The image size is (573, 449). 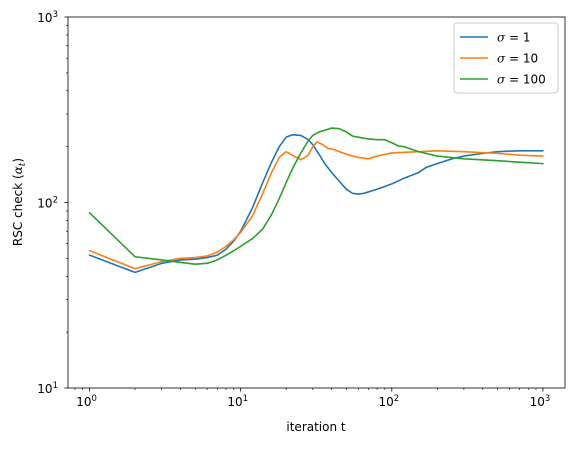 What do you see at coordinates (86, 401) in the screenshot?
I see `x-tick-label: 100` at bounding box center [86, 401].